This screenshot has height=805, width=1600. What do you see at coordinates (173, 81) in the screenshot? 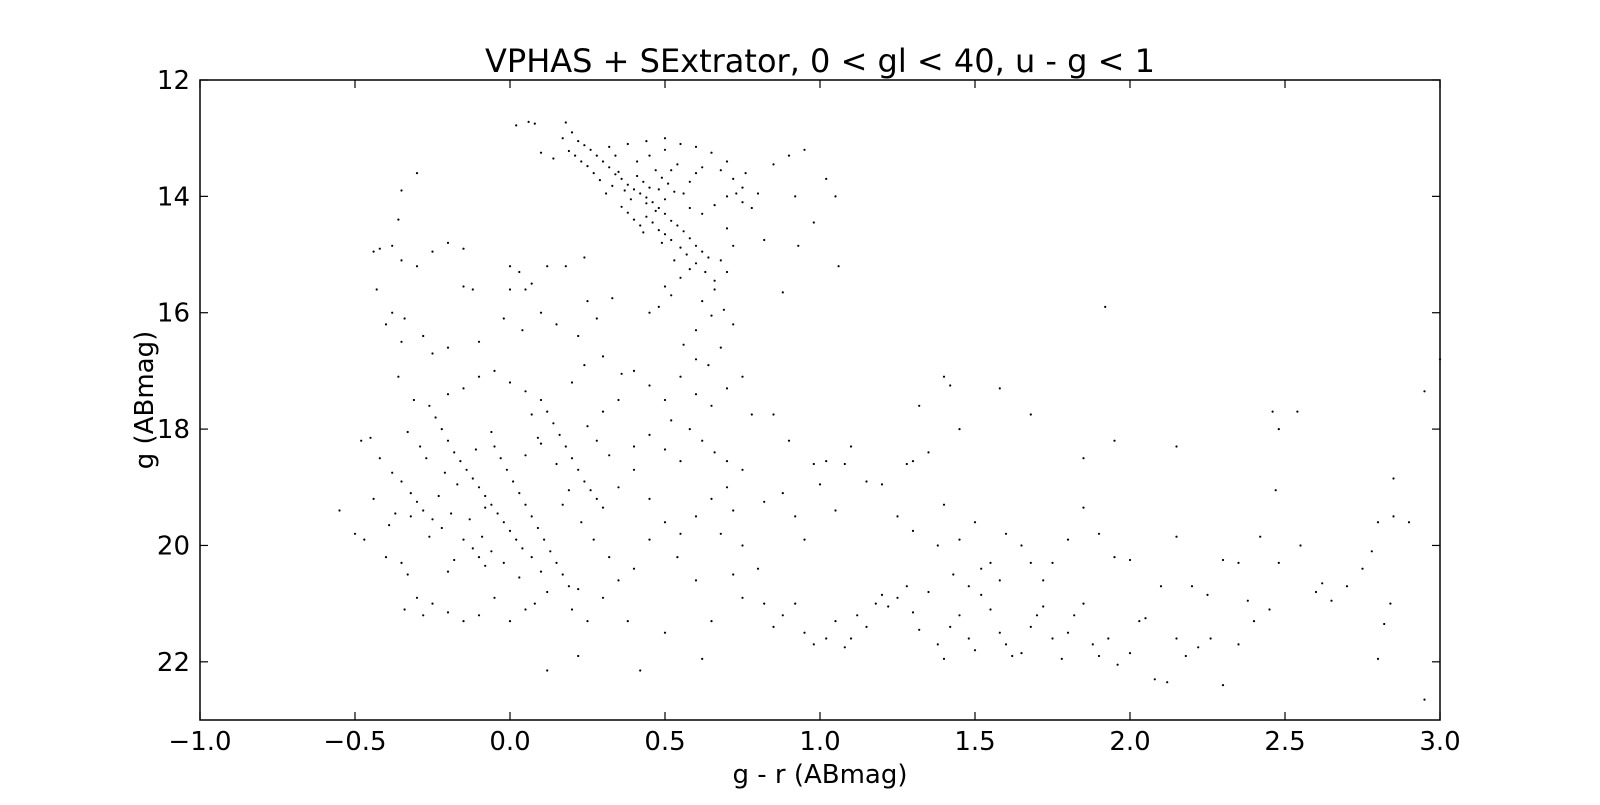
I see `y-tick-label: 12` at bounding box center [173, 81].